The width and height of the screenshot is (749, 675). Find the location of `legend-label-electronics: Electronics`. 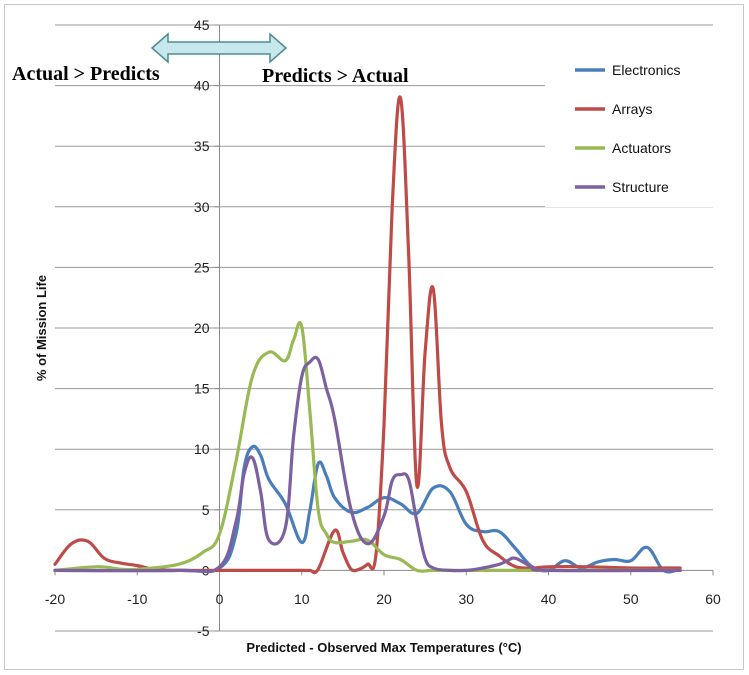

legend-label-electronics: Electronics is located at coordinates (646, 70).